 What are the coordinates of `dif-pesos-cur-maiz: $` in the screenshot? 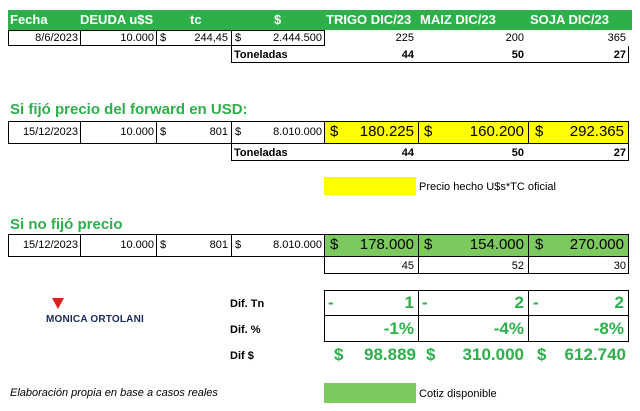 It's located at (431, 354).